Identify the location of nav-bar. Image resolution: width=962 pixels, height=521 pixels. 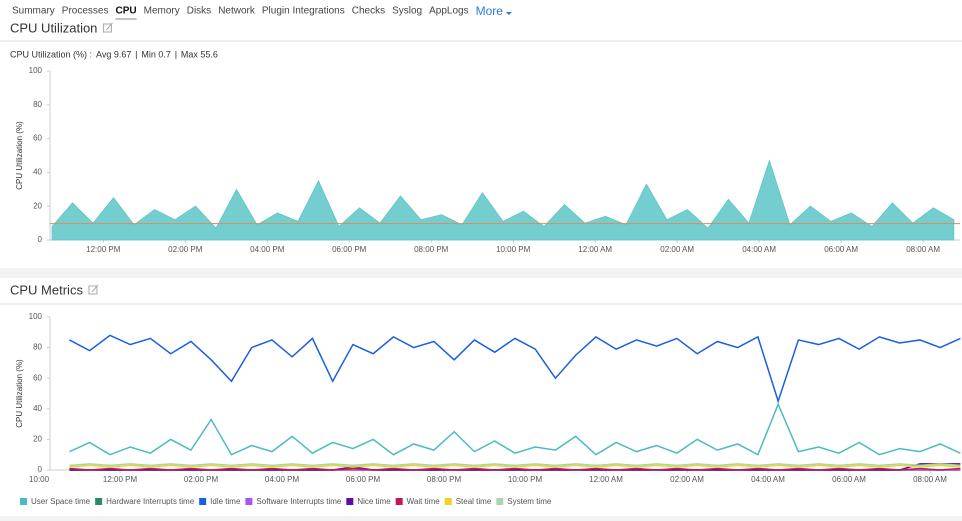
(481, 11).